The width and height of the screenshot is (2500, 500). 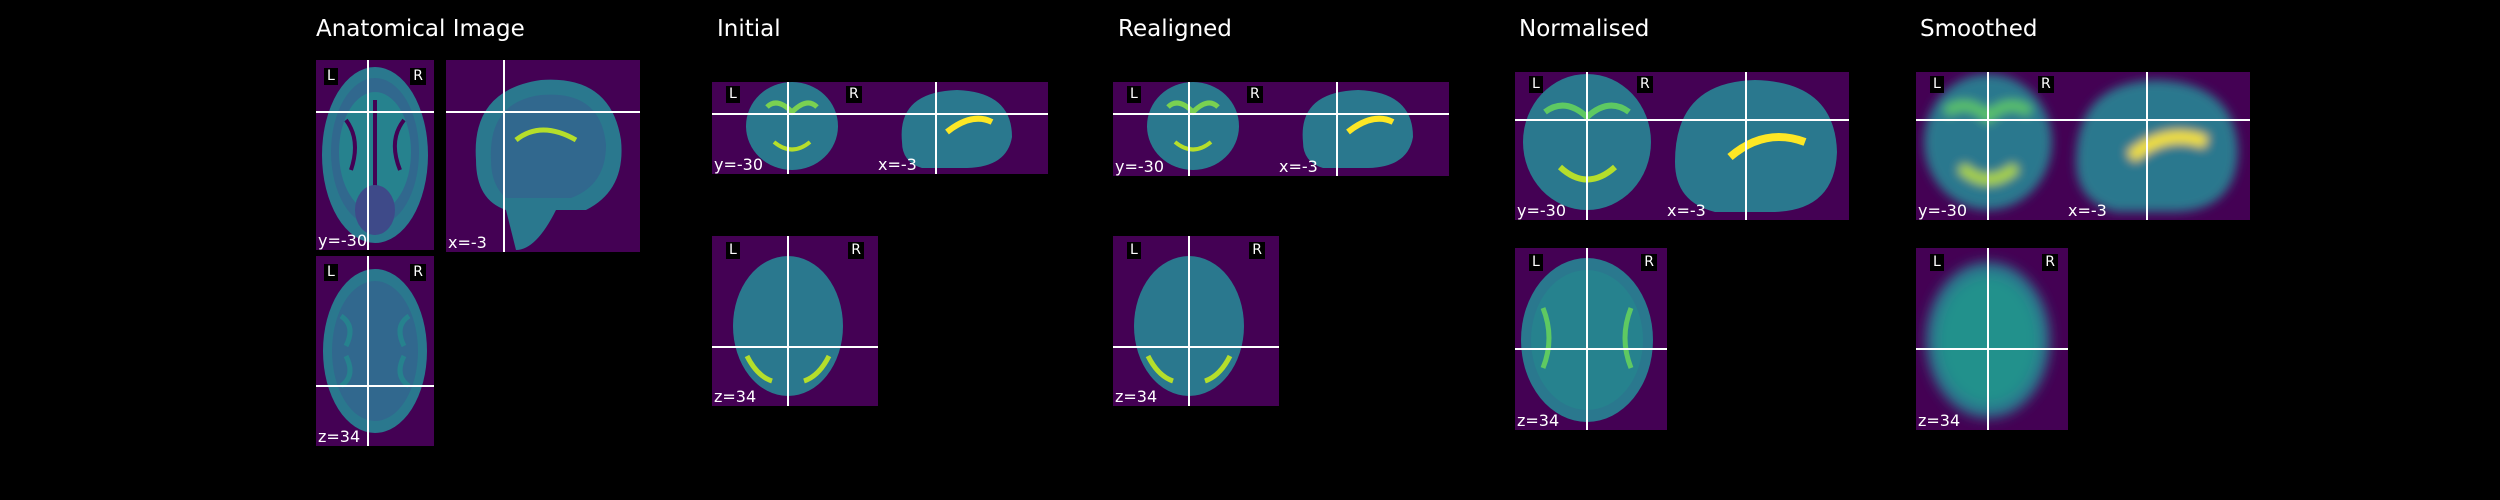 I want to click on title-smoothed: Smoothed, so click(x=1979, y=29).